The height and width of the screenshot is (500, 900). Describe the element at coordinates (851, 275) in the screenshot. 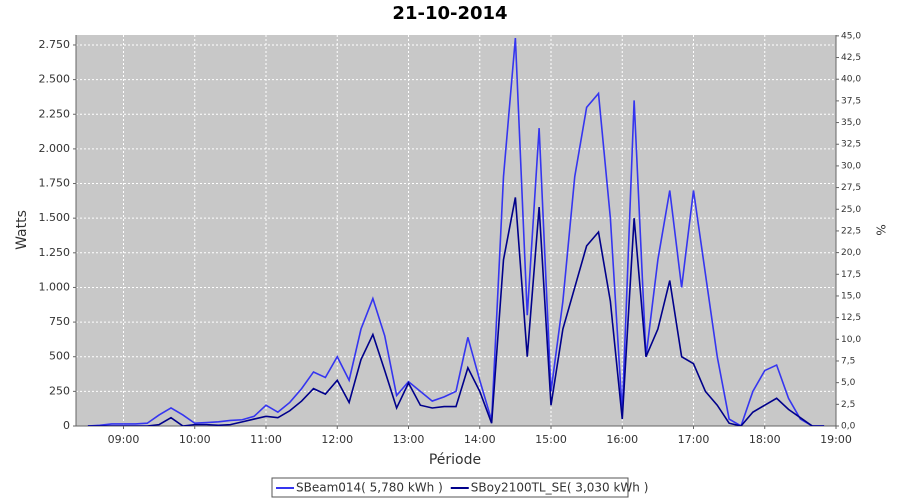

I see `y2-tick-label: 17,5` at that location.